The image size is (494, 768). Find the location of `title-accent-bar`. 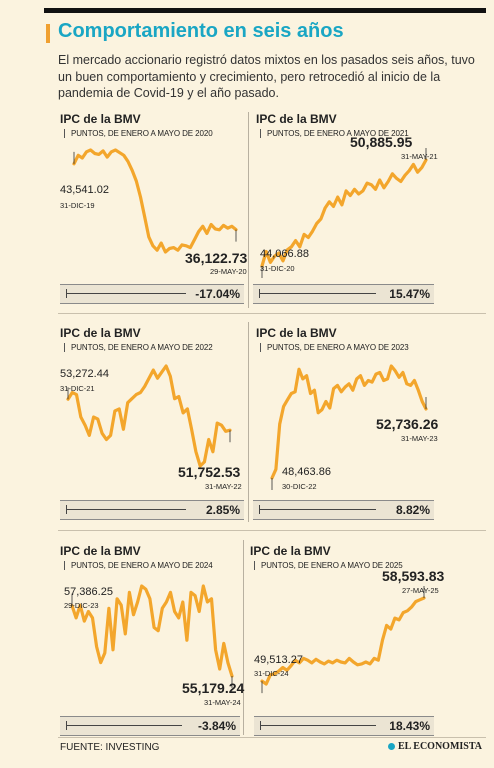

title-accent-bar is located at coordinates (48, 33).